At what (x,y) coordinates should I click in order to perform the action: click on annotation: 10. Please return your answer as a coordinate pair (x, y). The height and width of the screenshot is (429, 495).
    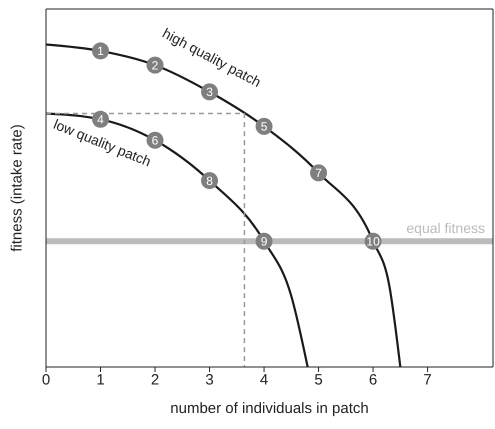
    Looking at the image, I should click on (373, 241).